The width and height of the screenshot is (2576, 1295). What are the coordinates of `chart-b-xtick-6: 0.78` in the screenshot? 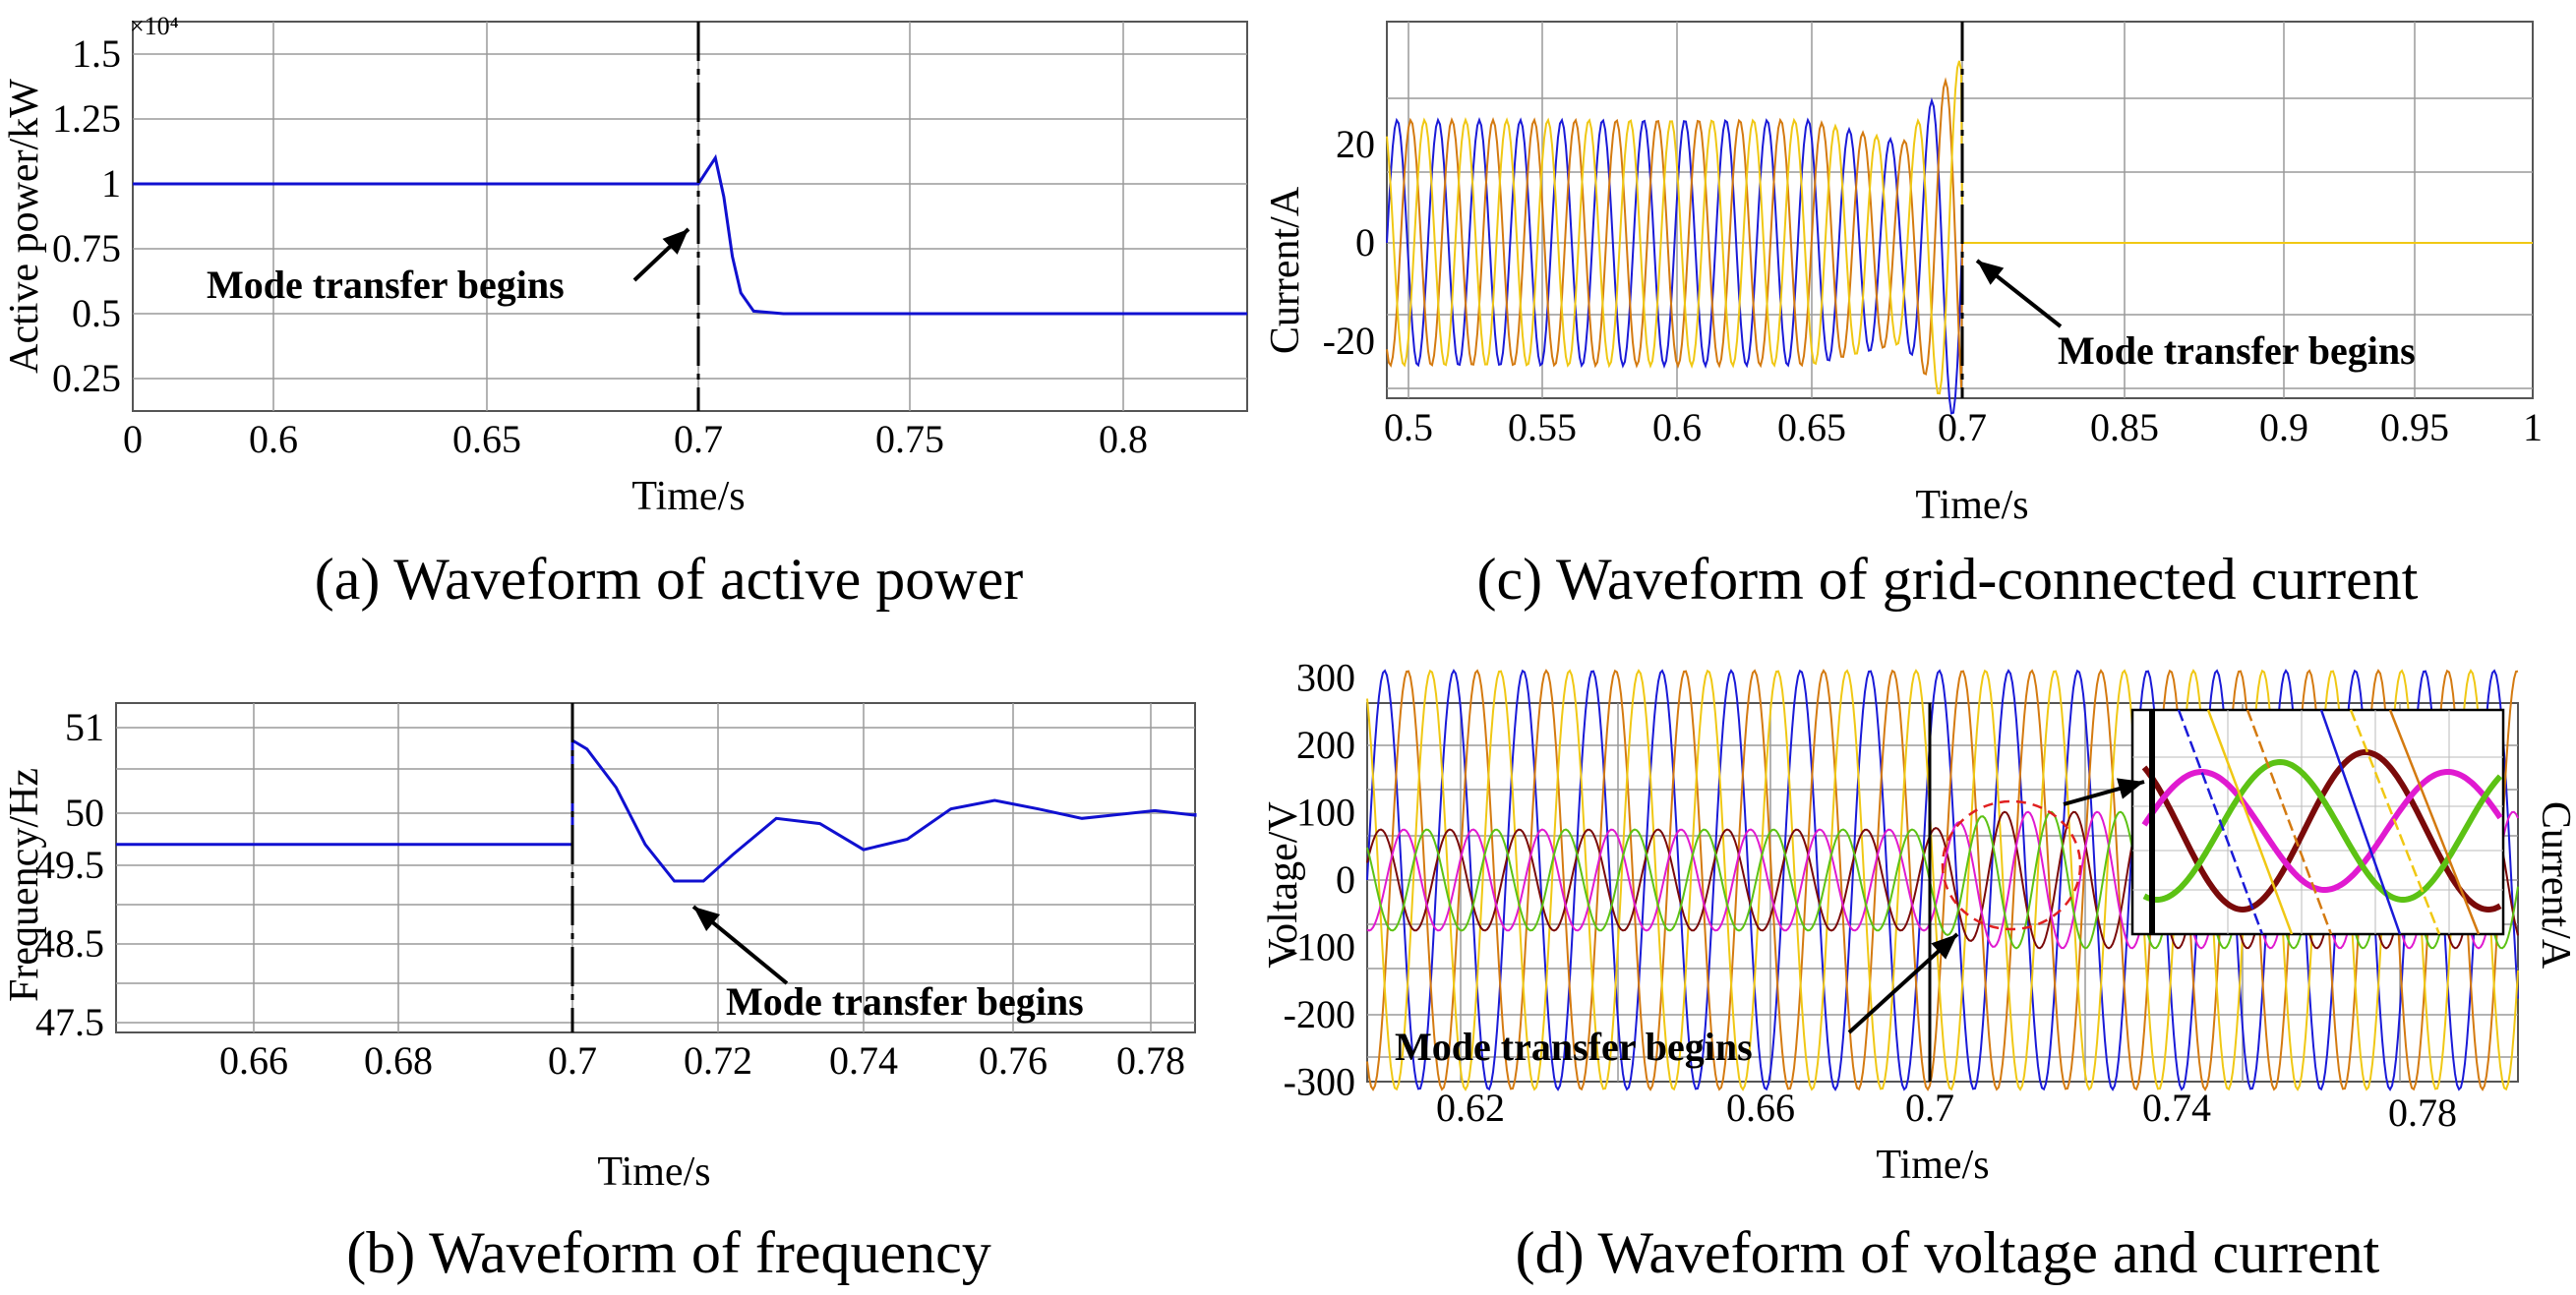 It's located at (1150, 1060).